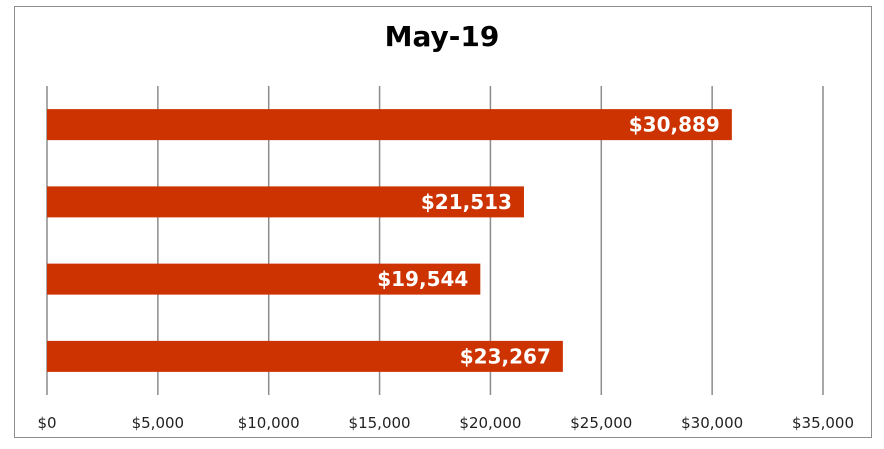  Describe the element at coordinates (674, 125) in the screenshot. I see `bar-value-label: $30,889` at that location.